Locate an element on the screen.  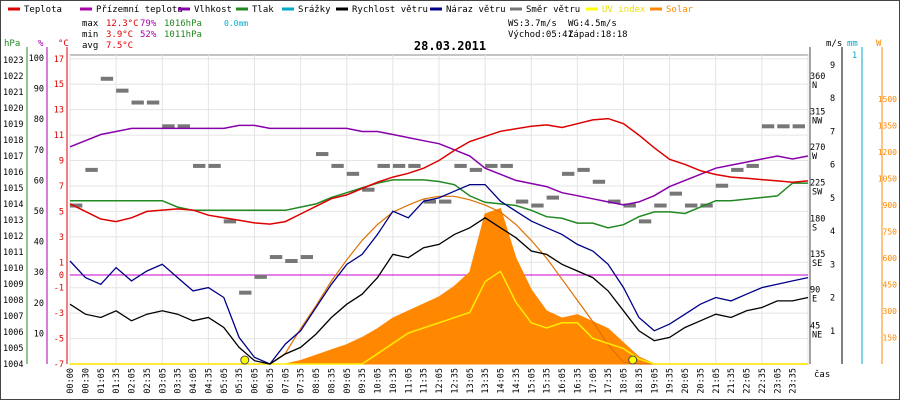
tick-time: 04:05 is located at coordinates (194, 381).